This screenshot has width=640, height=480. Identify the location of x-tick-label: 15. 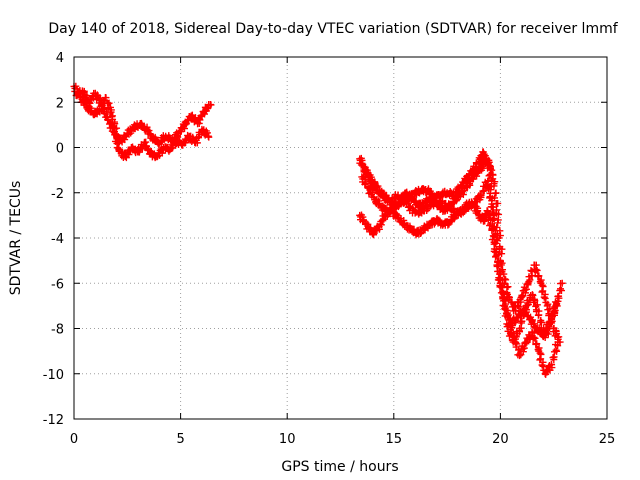
(394, 439).